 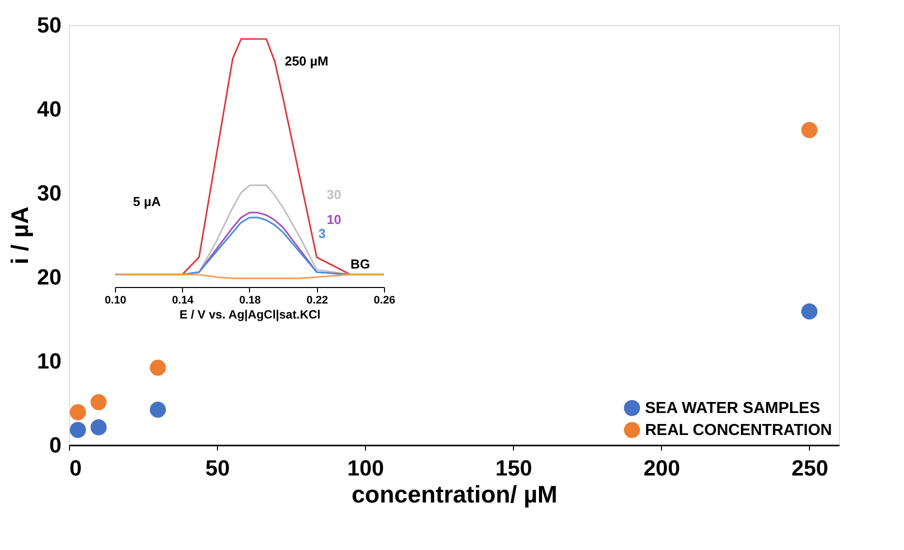 What do you see at coordinates (49, 361) in the screenshot?
I see `y-tick-label: 10` at bounding box center [49, 361].